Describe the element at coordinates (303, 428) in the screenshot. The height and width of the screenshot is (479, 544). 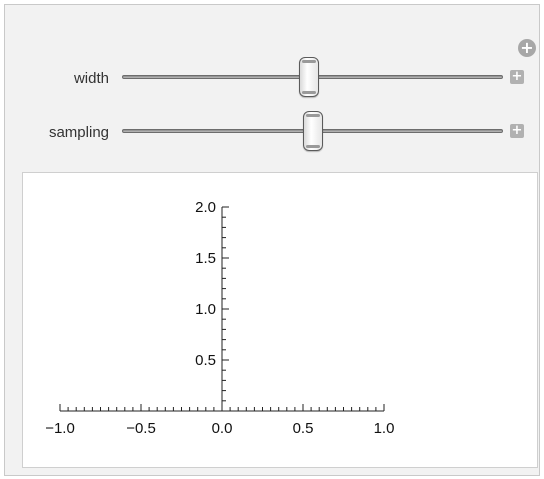
I see `x-tick-label: 0.5` at that location.